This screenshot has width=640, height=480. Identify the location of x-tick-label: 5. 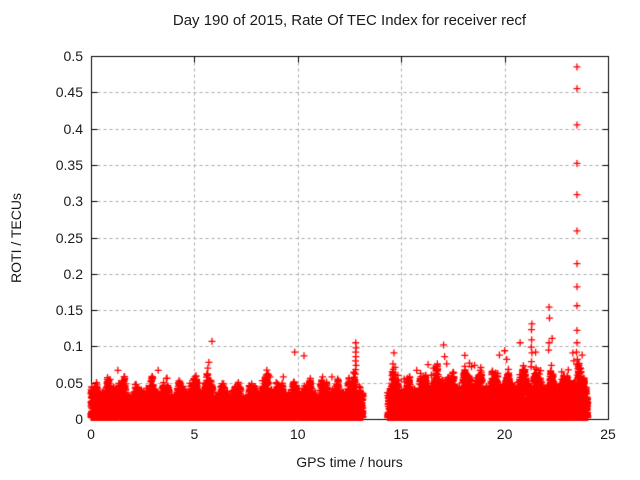
(194, 434).